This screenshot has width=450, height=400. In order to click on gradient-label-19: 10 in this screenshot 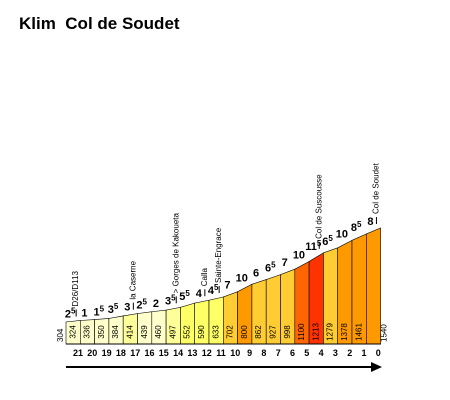, I will do `click(342, 234)`.